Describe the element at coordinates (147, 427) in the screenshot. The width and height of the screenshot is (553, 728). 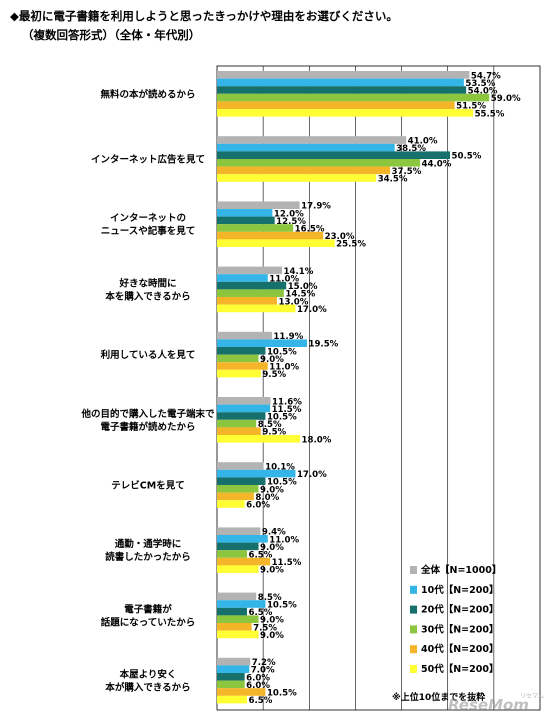
I see `category-label: 電子書籍が読めたから` at that location.